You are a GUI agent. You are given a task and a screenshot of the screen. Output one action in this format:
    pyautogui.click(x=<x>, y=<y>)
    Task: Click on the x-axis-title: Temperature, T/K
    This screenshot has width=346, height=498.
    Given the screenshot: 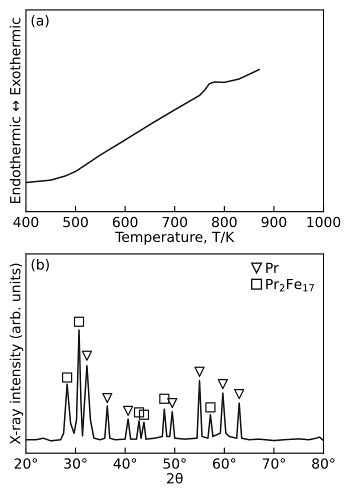 What is the action you would take?
    pyautogui.click(x=175, y=238)
    